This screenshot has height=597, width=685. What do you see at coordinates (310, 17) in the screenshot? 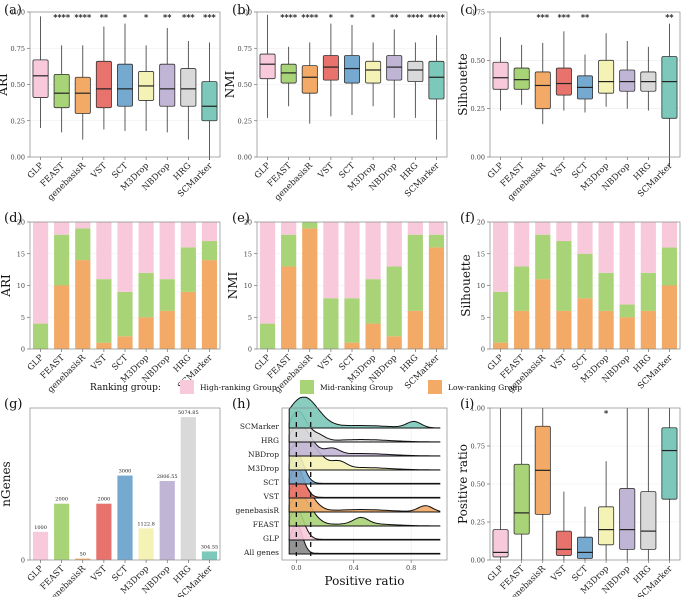
I see `significance-genebasisR: ****` at bounding box center [310, 17].